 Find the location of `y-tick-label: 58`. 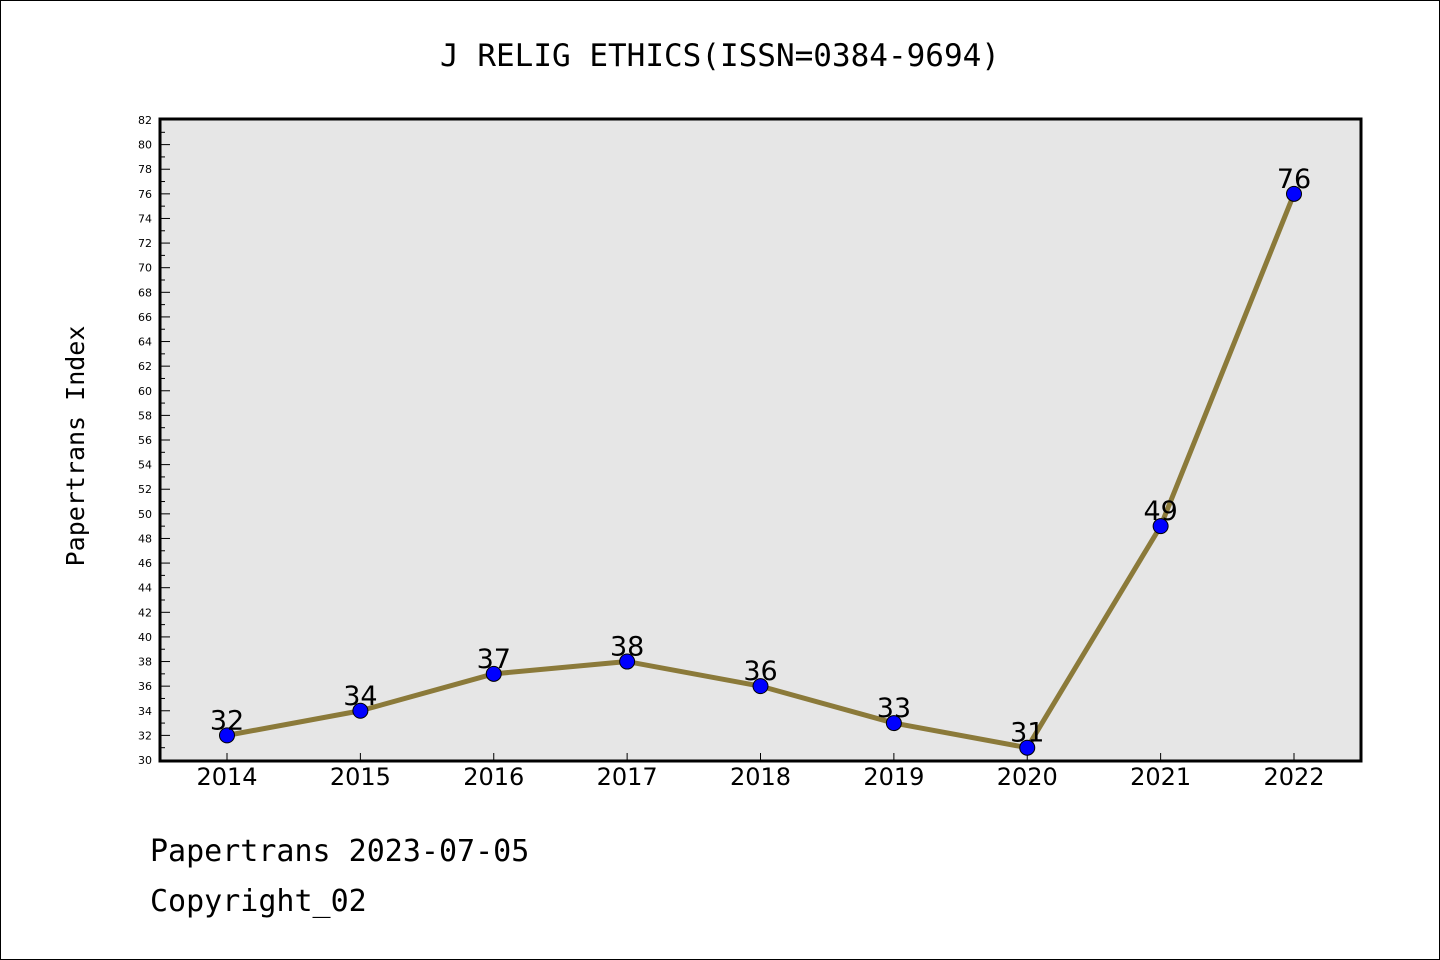

y-tick-label: 58 is located at coordinates (145, 415).